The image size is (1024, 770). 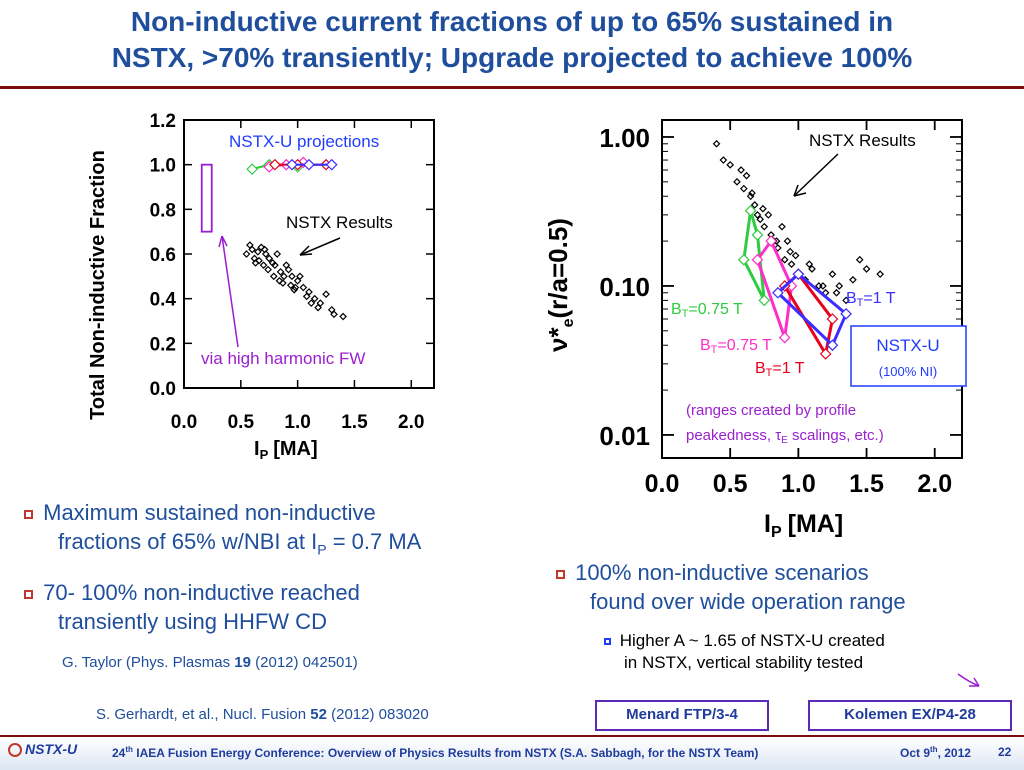 What do you see at coordinates (206, 198) in the screenshot?
I see `hhfw-range-box` at bounding box center [206, 198].